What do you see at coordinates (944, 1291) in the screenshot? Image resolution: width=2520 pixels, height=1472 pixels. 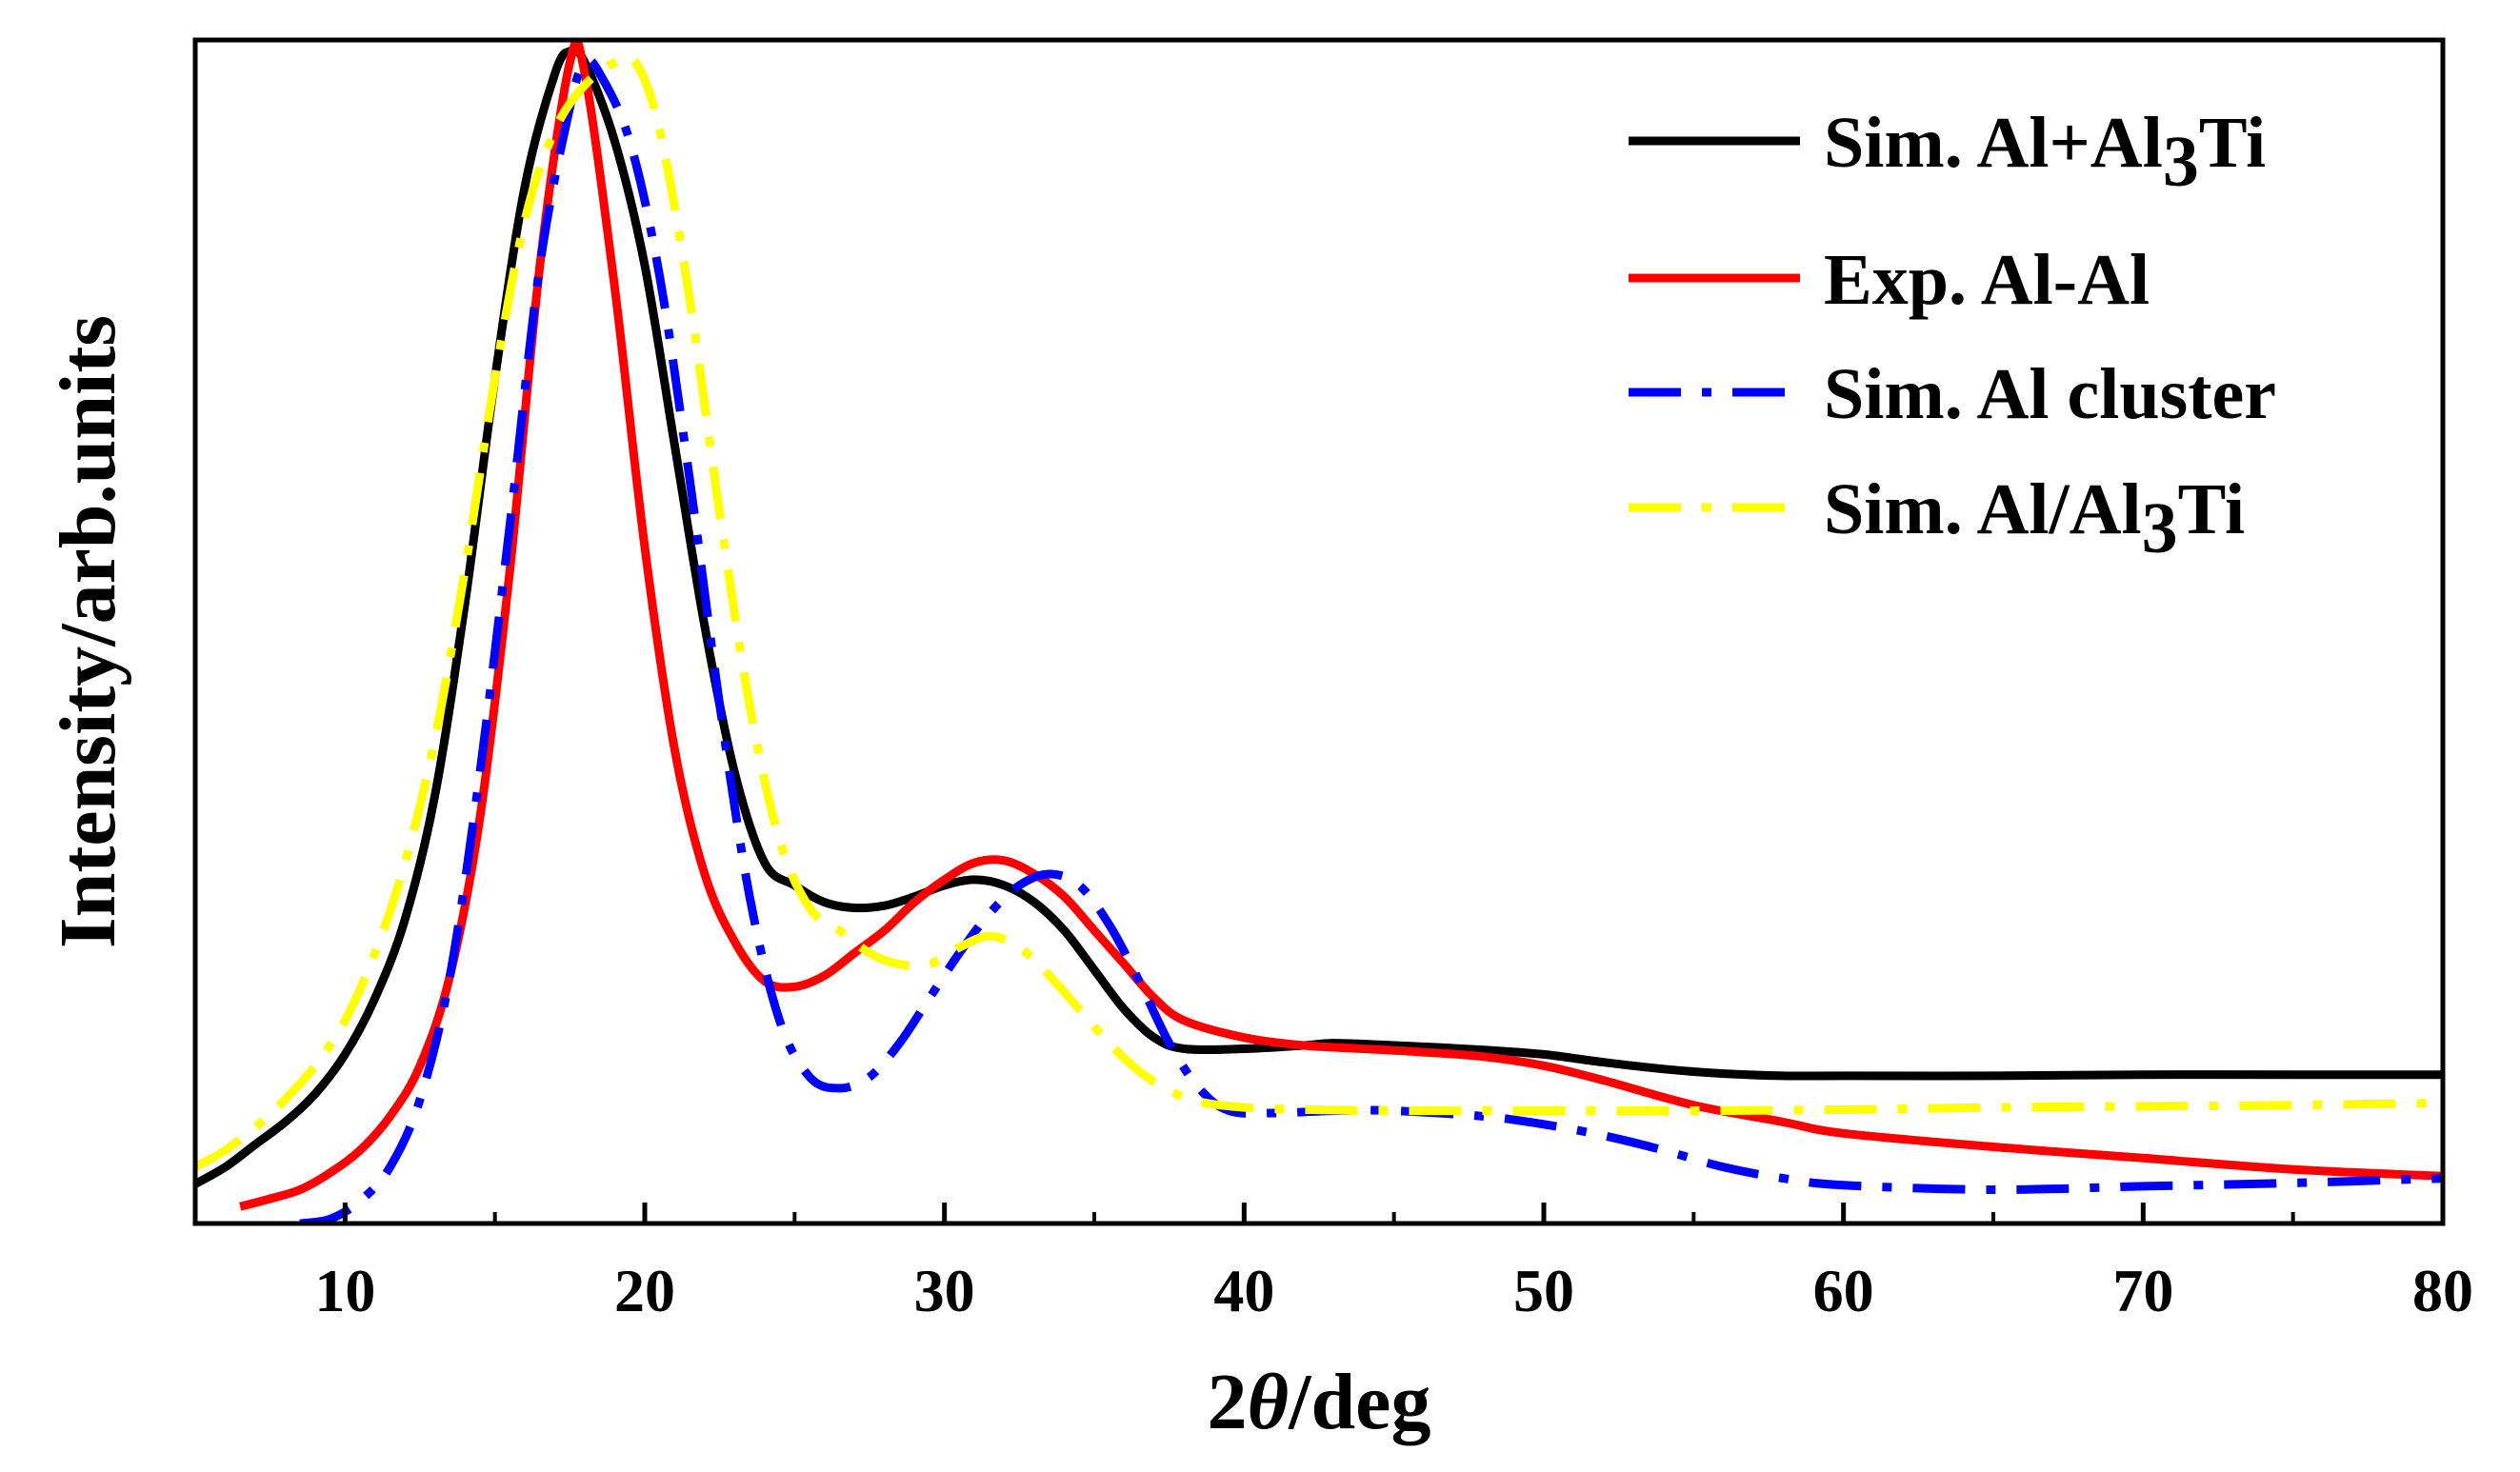 I see `x-tick-label: 30` at bounding box center [944, 1291].